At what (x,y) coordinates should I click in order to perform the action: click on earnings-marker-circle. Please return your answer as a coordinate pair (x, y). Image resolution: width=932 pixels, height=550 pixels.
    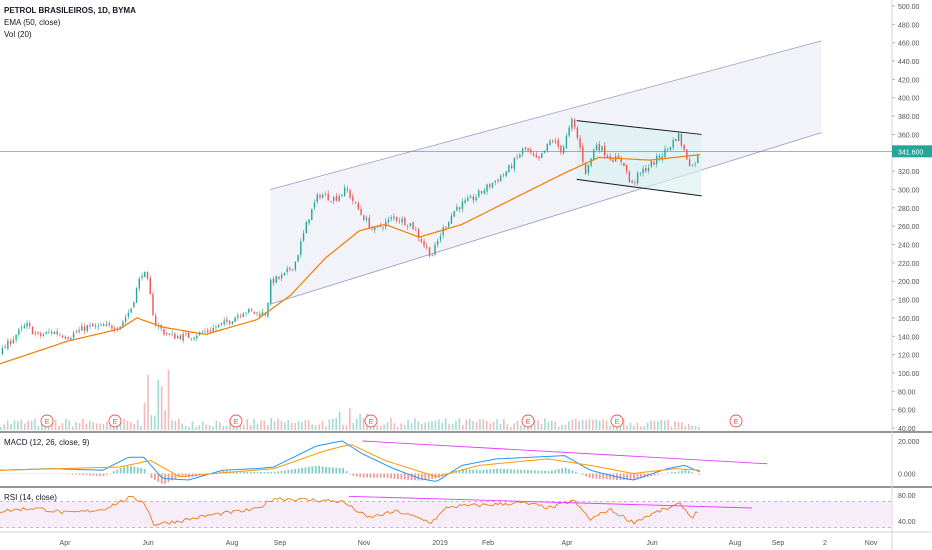
    Looking at the image, I should click on (47, 421).